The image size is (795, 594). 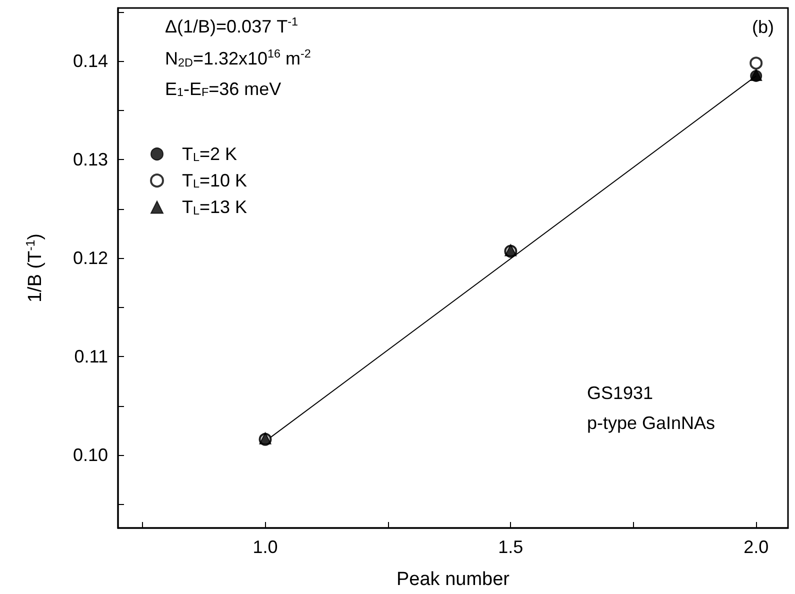 I want to click on y-tick-label: 0.14, so click(x=90, y=61).